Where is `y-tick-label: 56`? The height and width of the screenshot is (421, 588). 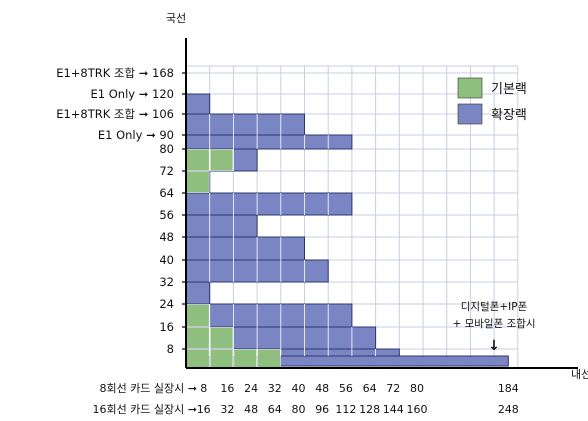 y-tick-label: 56 is located at coordinates (166, 215).